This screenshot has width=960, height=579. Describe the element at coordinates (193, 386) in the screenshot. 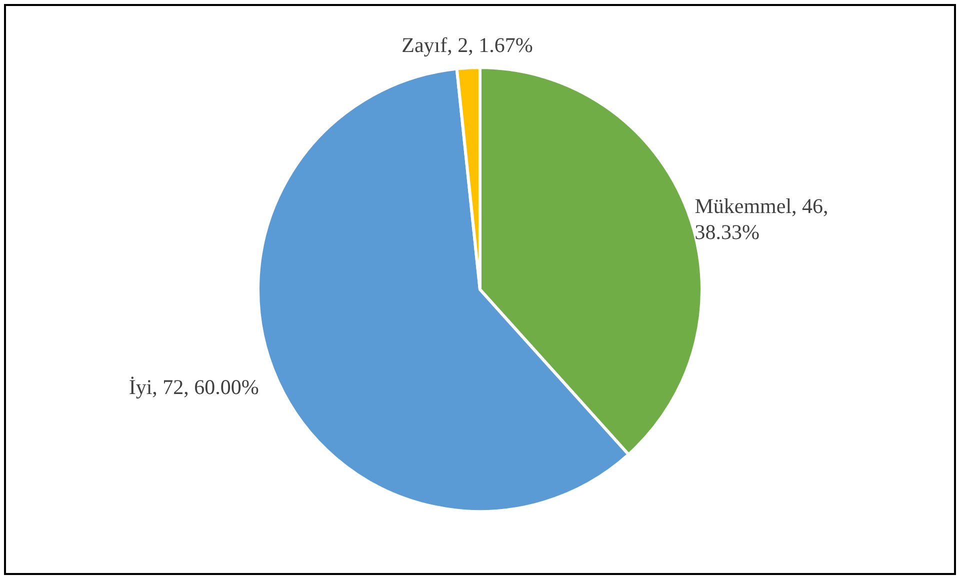

I see `slice-label: İyi, 72, 60.00%` at that location.